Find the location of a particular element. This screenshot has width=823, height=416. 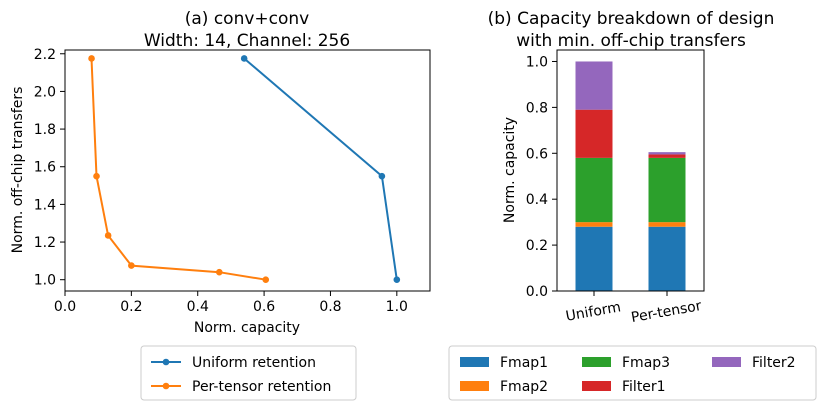

chart-b-x-axis: Uniform Per-tensor is located at coordinates (634, 308).